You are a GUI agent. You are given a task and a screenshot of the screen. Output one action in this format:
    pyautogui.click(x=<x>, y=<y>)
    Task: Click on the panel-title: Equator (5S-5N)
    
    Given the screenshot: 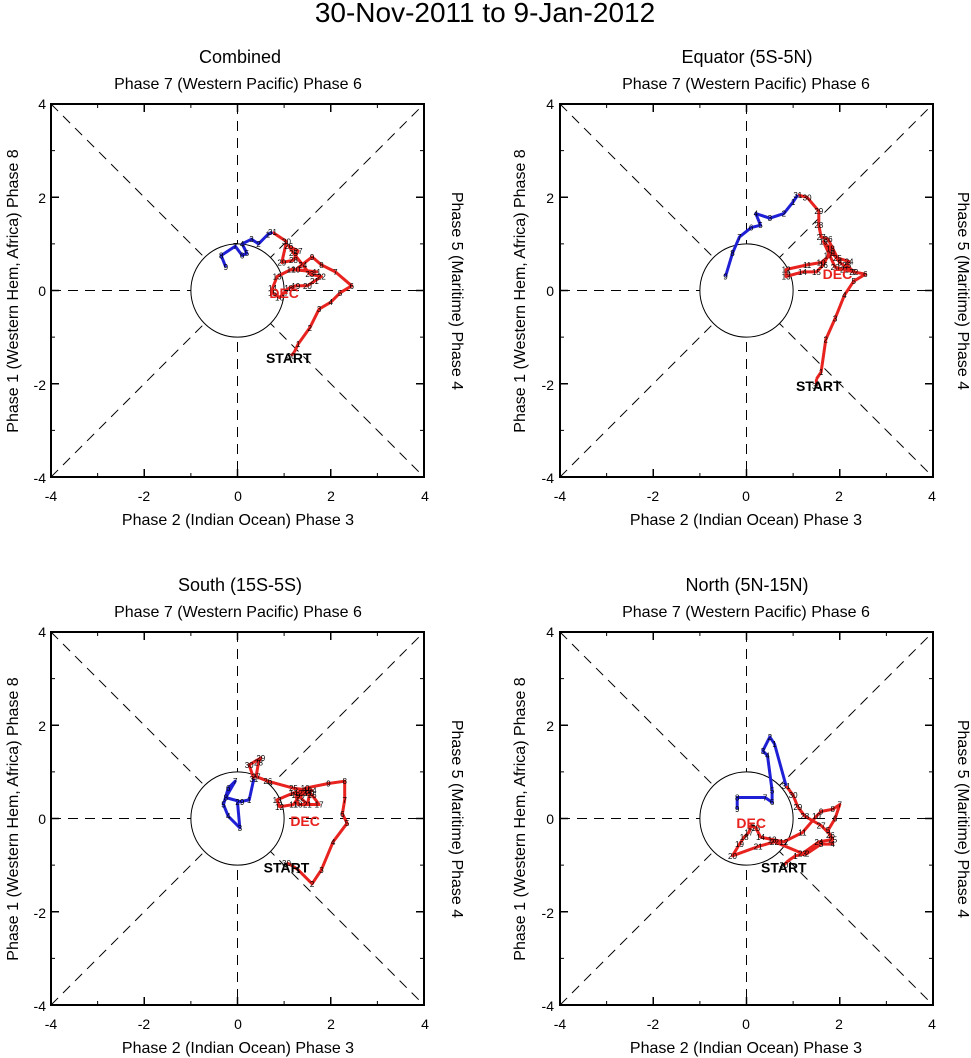 What is the action you would take?
    pyautogui.click(x=746, y=57)
    